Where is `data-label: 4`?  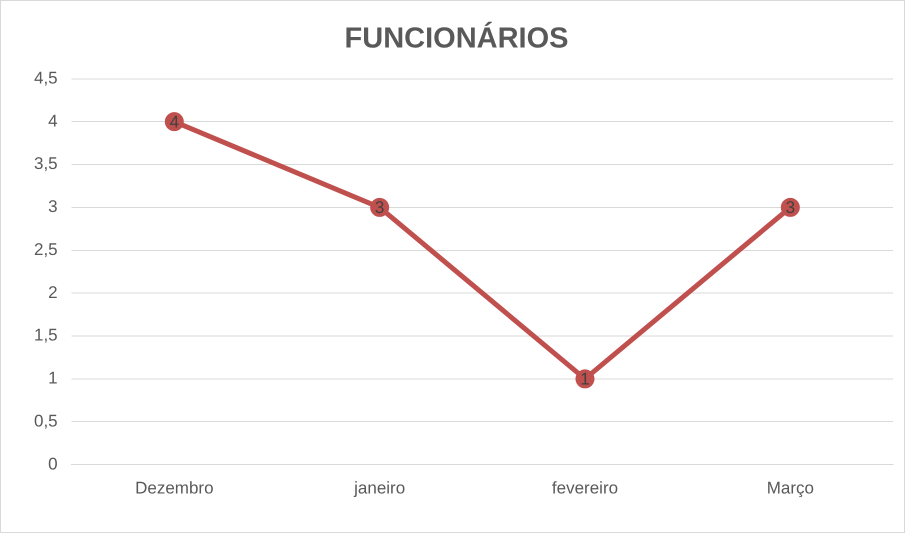
data-label: 4 is located at coordinates (175, 122).